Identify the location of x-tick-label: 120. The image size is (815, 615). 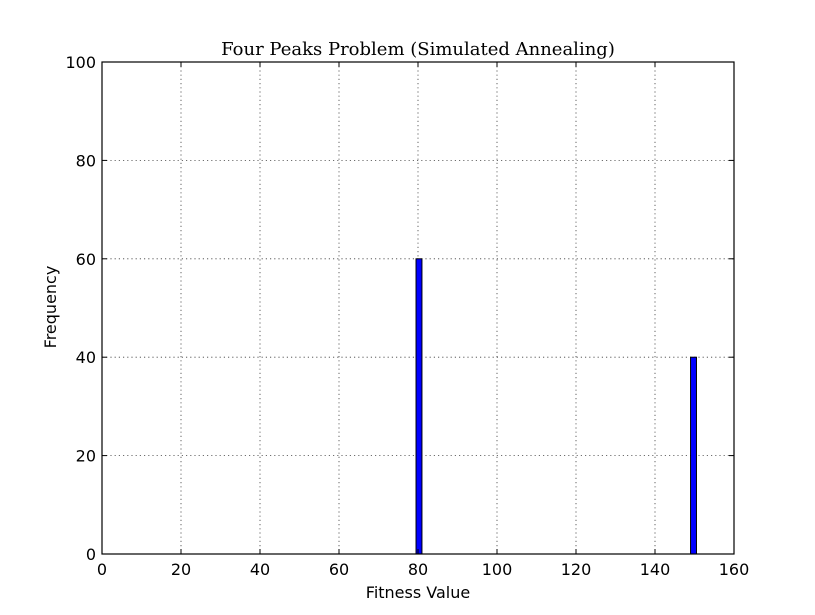
(576, 569).